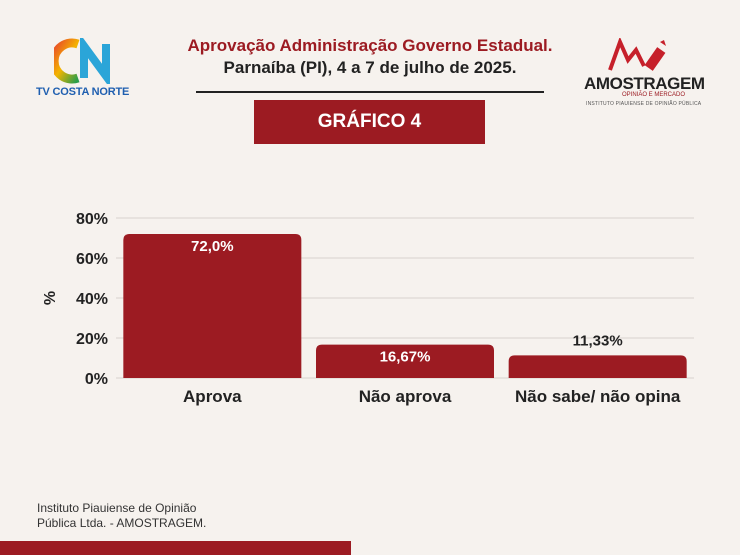 The width and height of the screenshot is (740, 555). I want to click on data-label: 11,33%, so click(598, 340).